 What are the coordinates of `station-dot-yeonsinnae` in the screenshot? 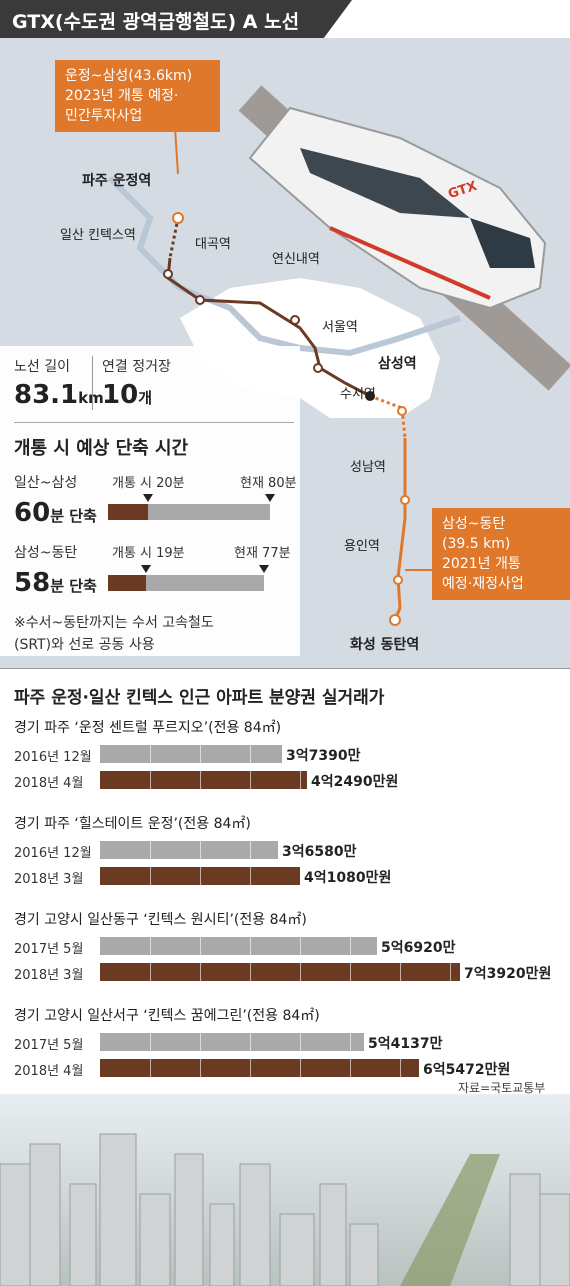 It's located at (295, 320).